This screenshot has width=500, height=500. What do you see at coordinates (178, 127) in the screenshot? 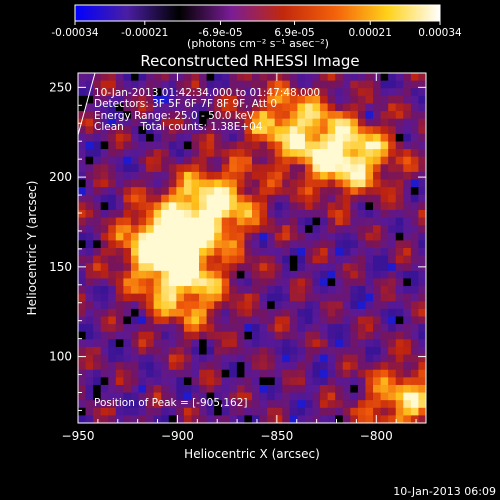
I see `annotation-clean-counts: Clean Total counts: 1.38E+04` at bounding box center [178, 127].